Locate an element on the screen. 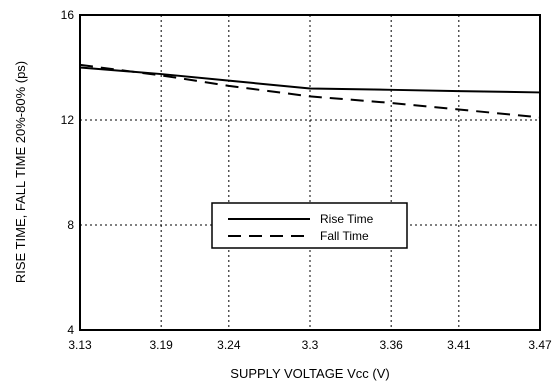  x-tick-label: 3.41 is located at coordinates (459, 345).